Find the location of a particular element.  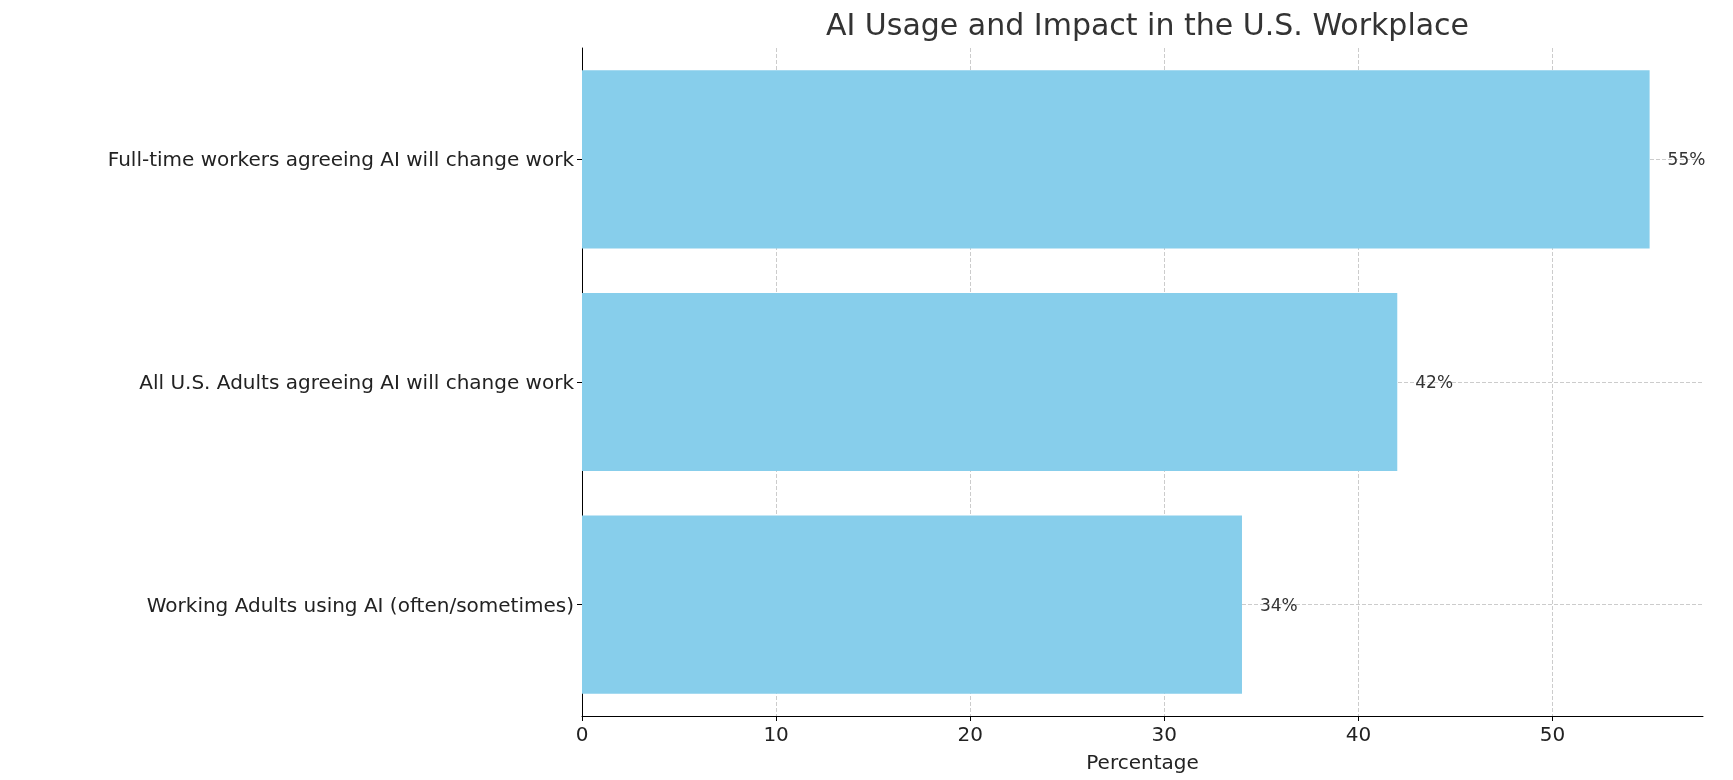

x-tick-label: 30 is located at coordinates (1164, 734).